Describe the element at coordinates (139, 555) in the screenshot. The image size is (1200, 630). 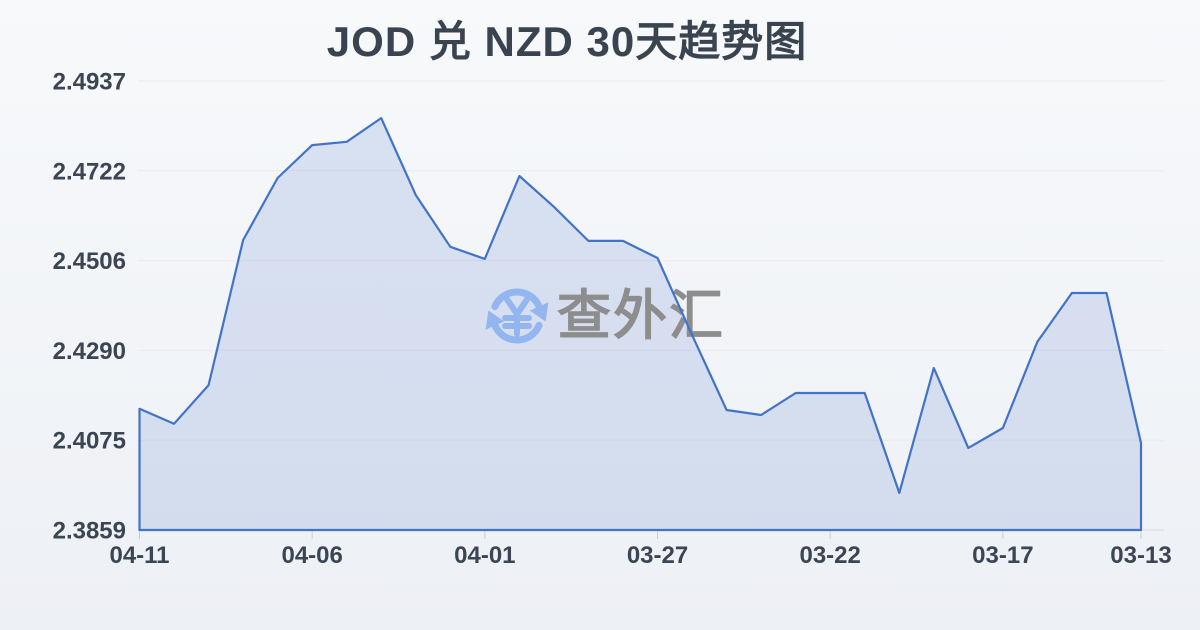
I see `x-tick-label: 04-11` at that location.